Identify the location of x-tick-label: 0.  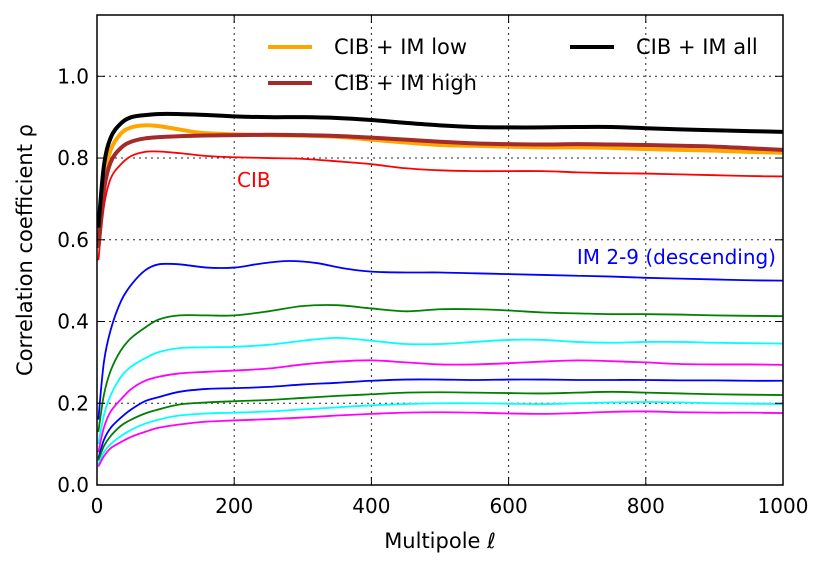
(97, 506).